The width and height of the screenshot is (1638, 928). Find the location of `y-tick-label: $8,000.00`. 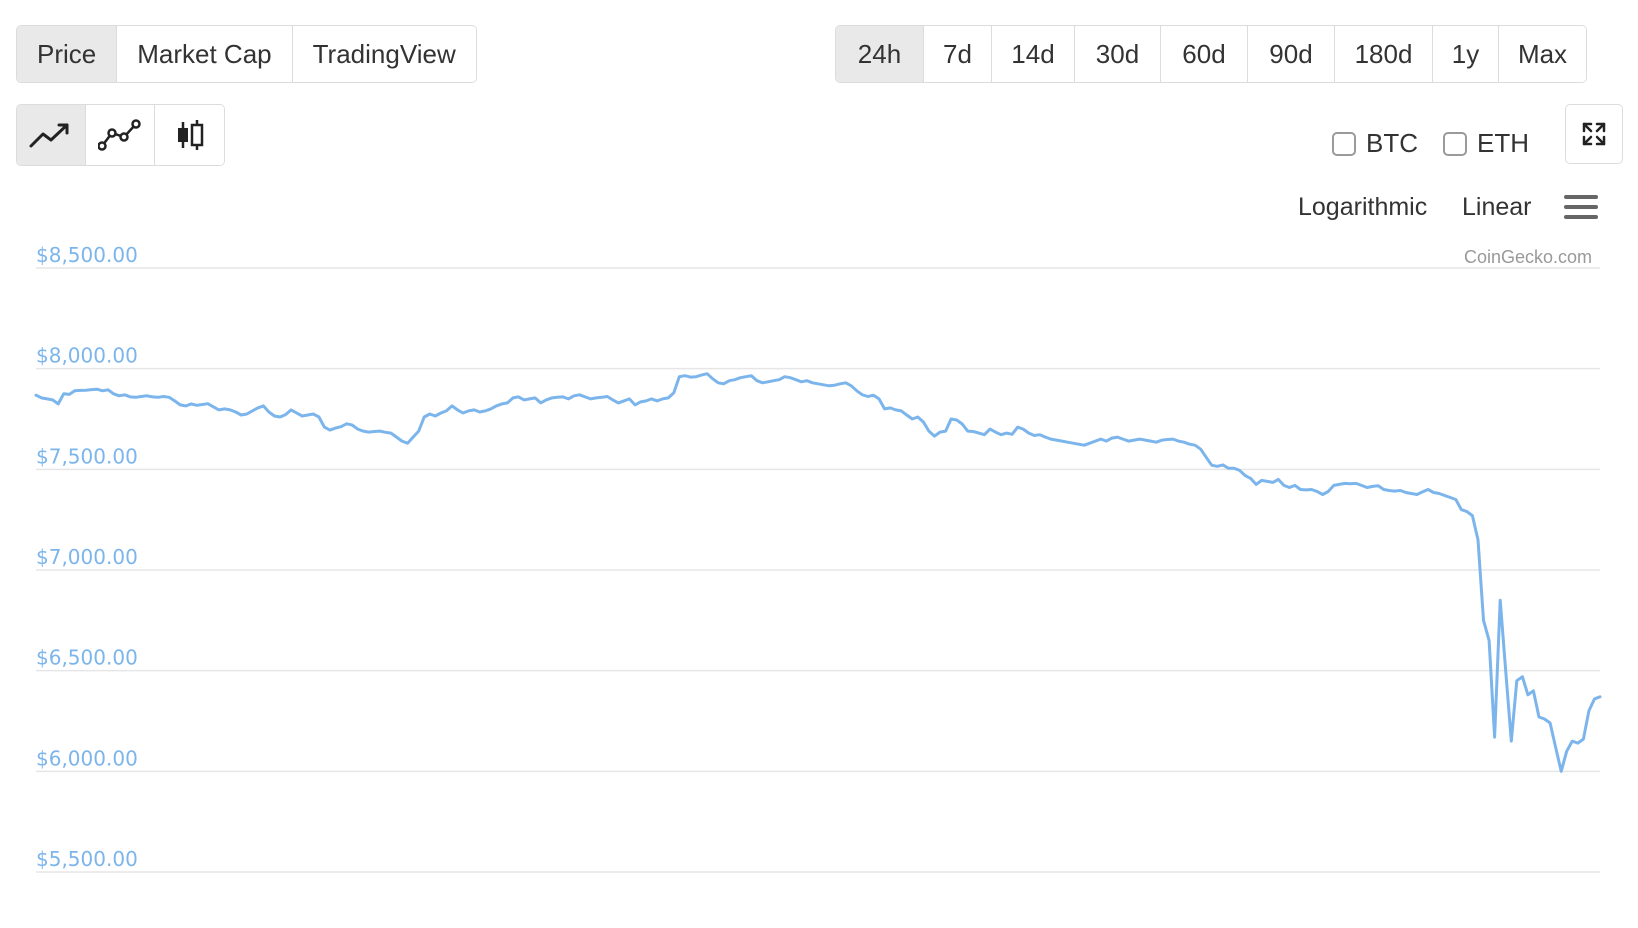

y-tick-label: $8,000.00 is located at coordinates (87, 356).